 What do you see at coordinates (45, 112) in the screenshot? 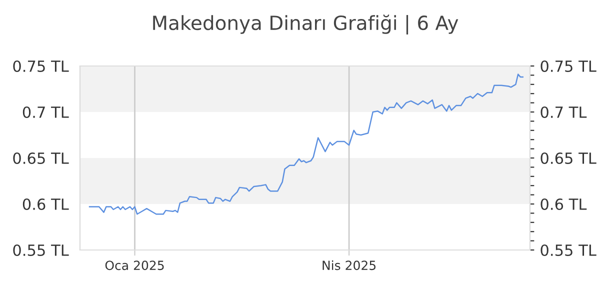
I see `y-tick-label: 0.7 TL` at bounding box center [45, 112].